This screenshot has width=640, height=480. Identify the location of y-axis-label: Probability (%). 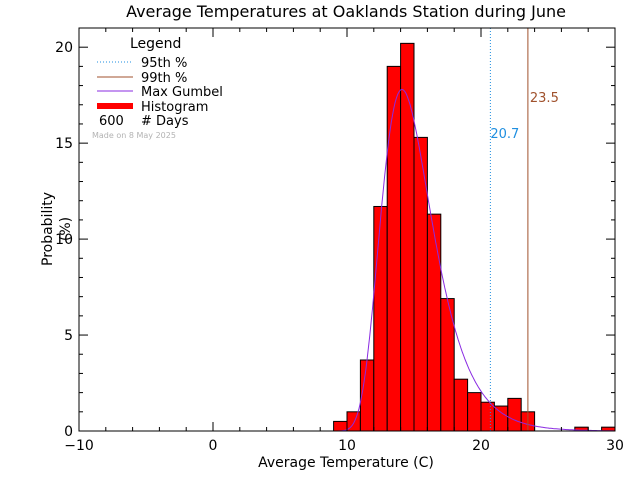
(57, 229).